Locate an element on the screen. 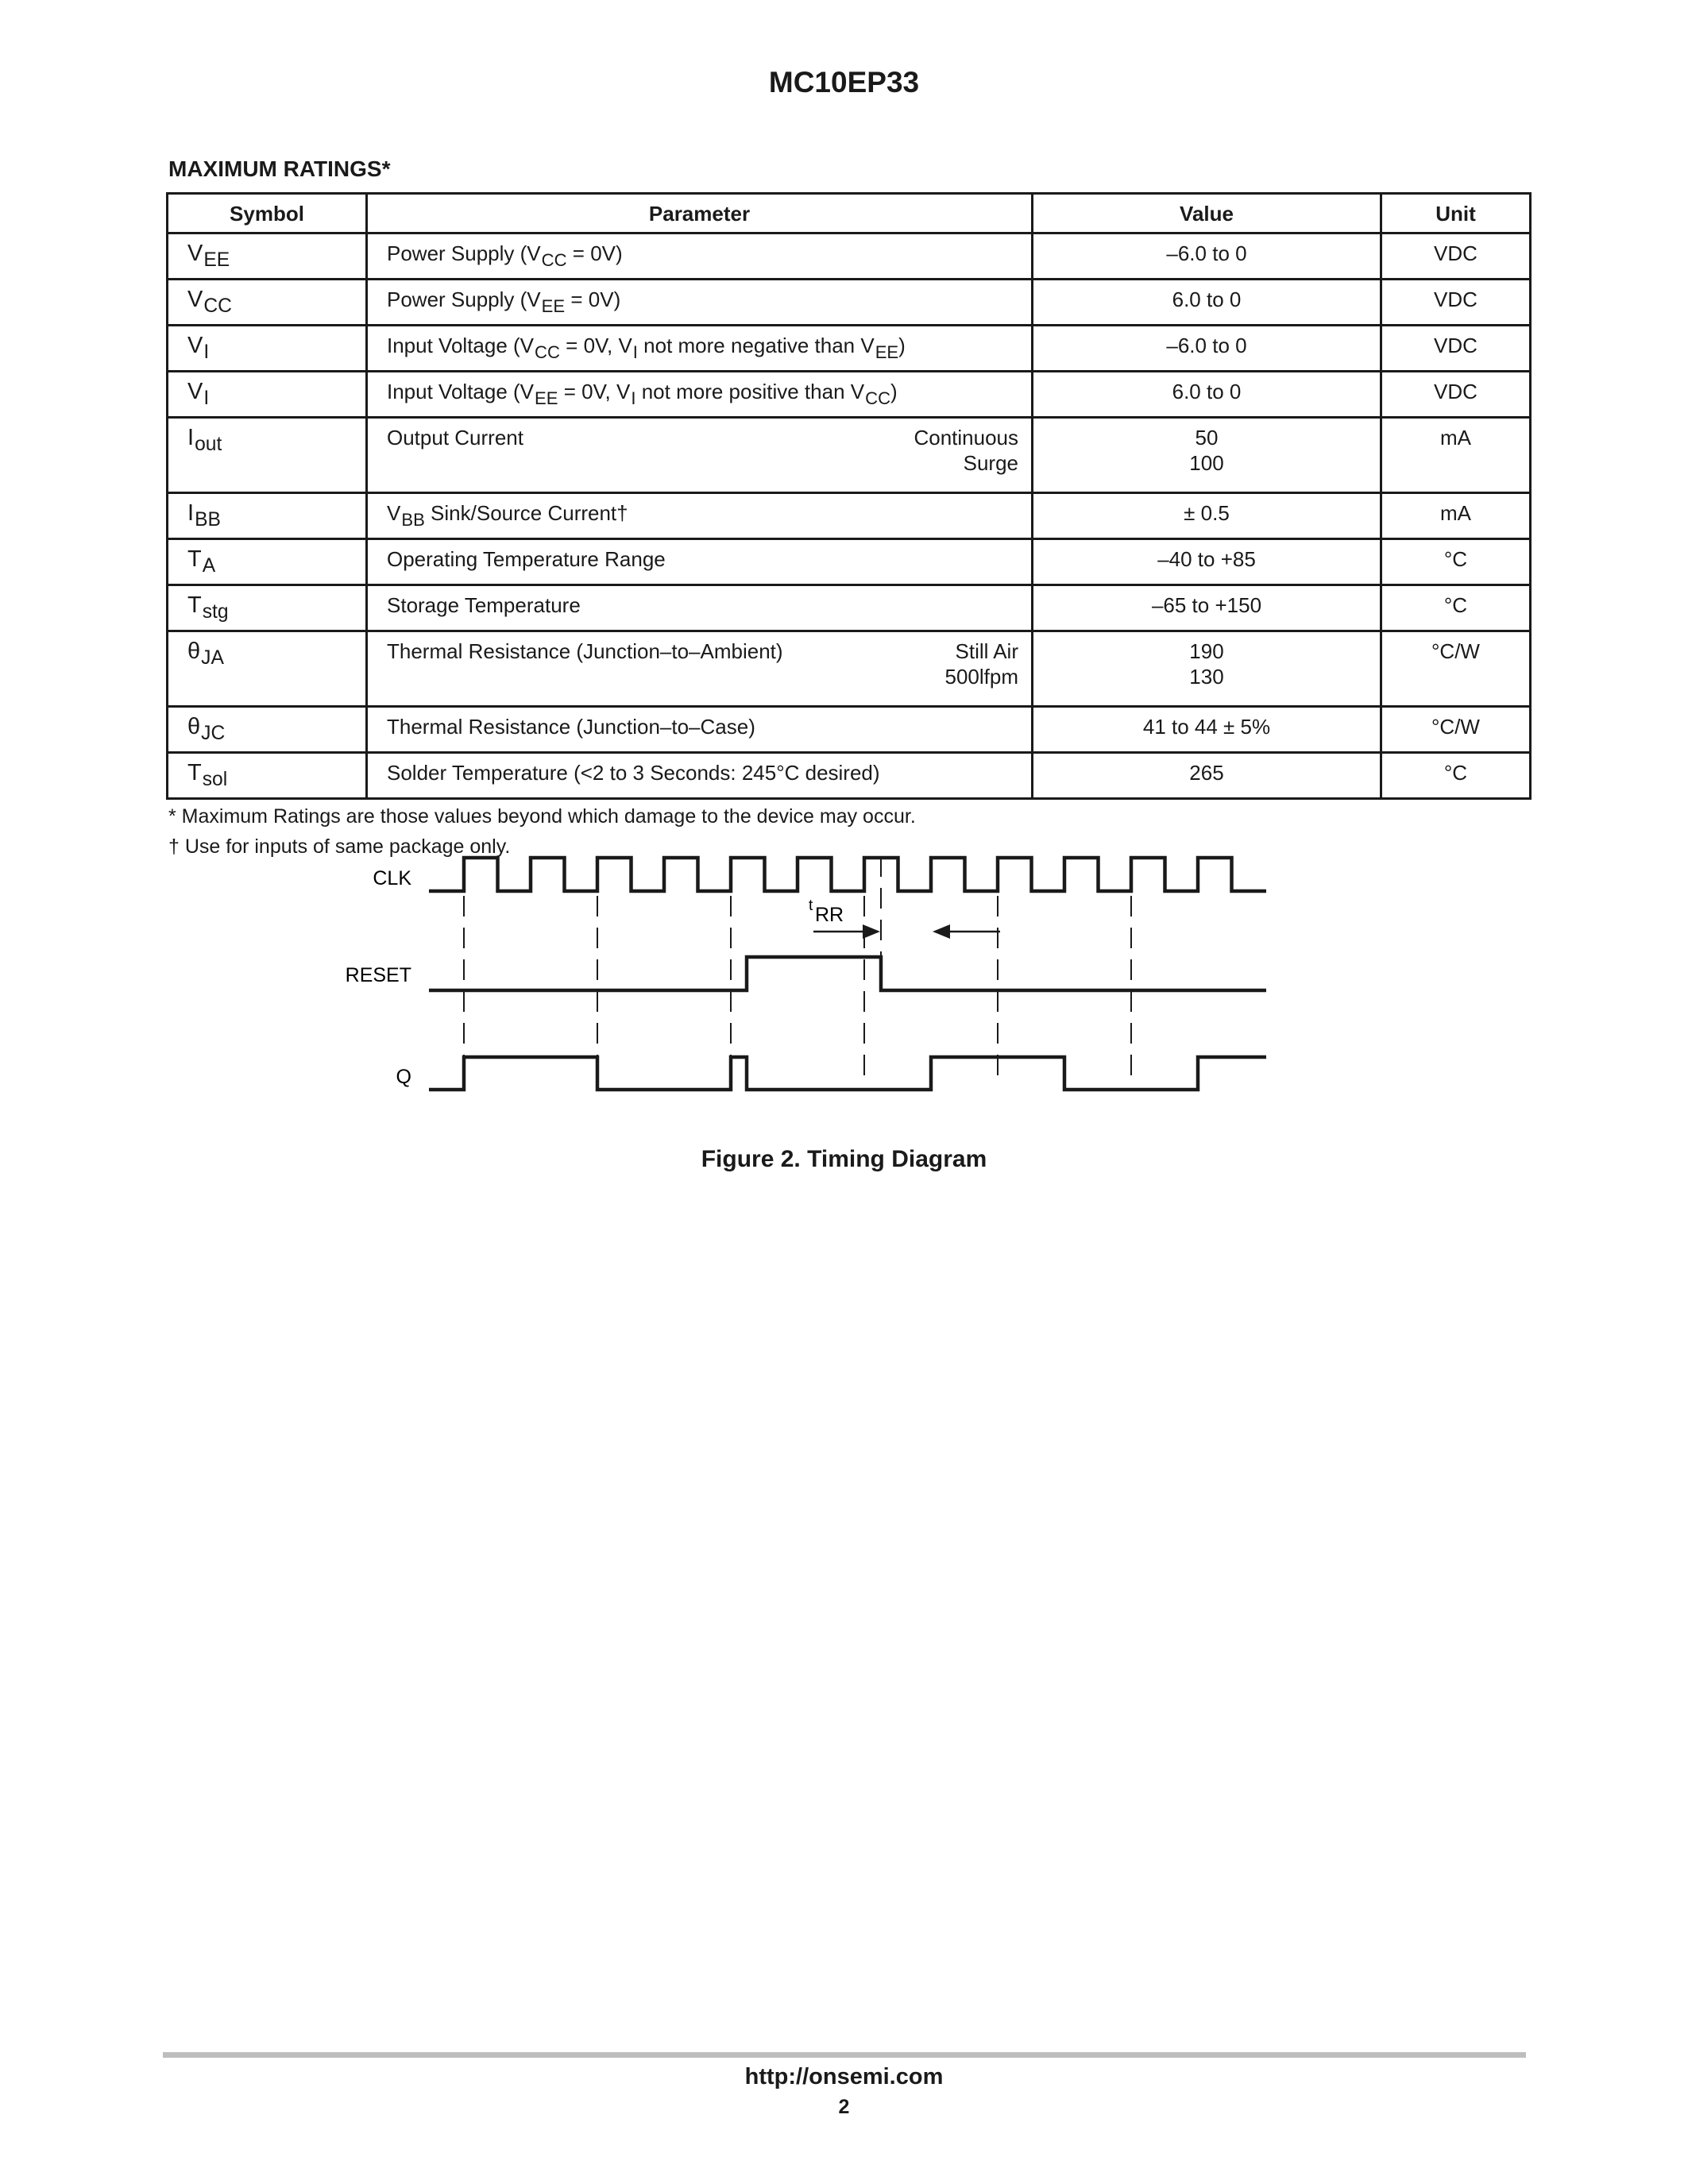 This screenshot has height=2184, width=1688. table-row: Iout Output Current Continuous Surge 50 100 mA is located at coordinates (849, 455).